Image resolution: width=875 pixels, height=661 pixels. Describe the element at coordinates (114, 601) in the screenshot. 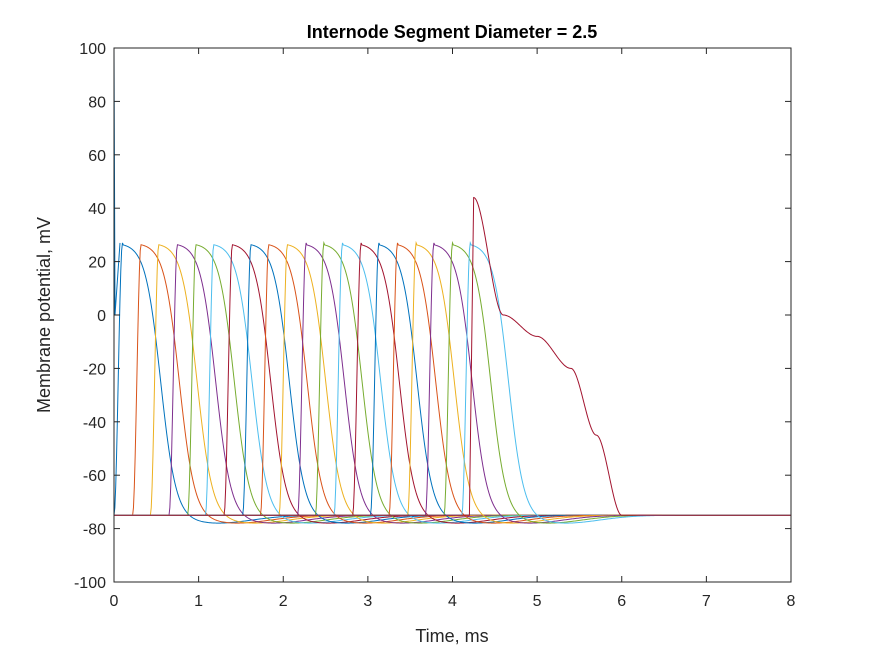

I see `x-tick-label: 0` at that location.